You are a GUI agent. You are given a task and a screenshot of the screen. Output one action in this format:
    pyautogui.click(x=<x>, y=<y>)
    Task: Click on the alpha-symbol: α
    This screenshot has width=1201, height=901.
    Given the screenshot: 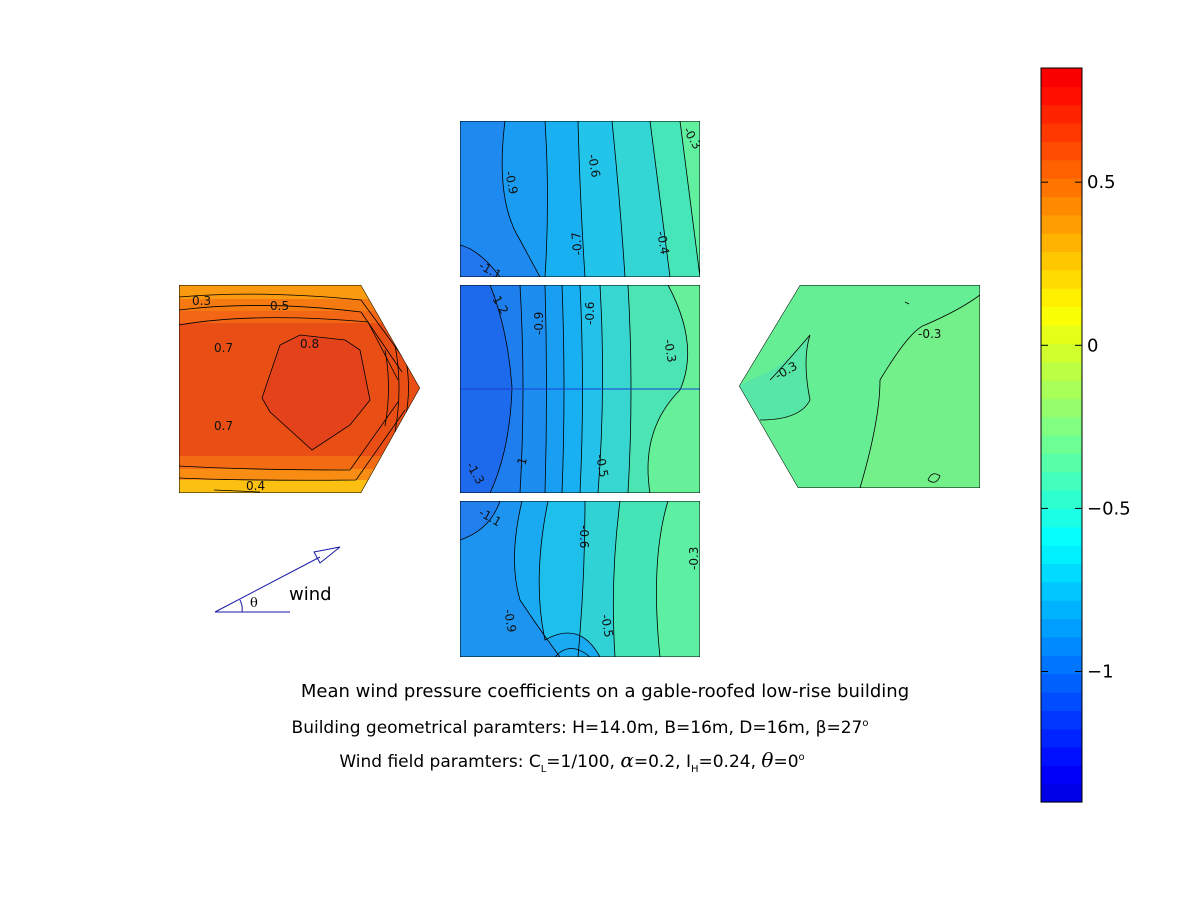 What is the action you would take?
    pyautogui.click(x=627, y=760)
    